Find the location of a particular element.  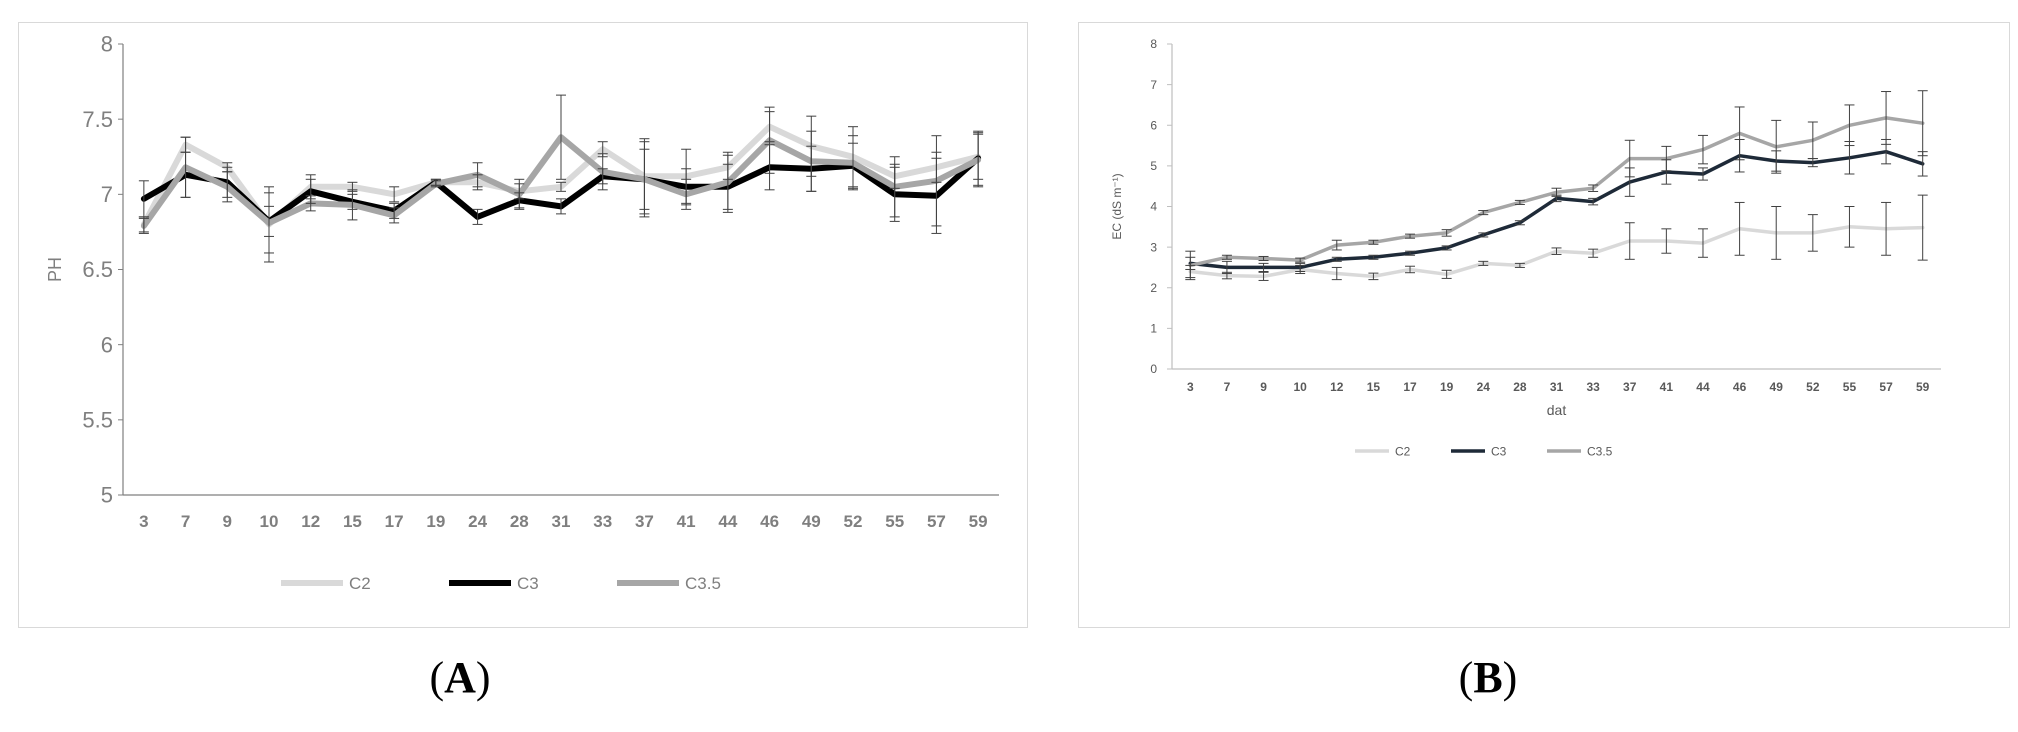

x-axis-label: dat is located at coordinates (1557, 410).